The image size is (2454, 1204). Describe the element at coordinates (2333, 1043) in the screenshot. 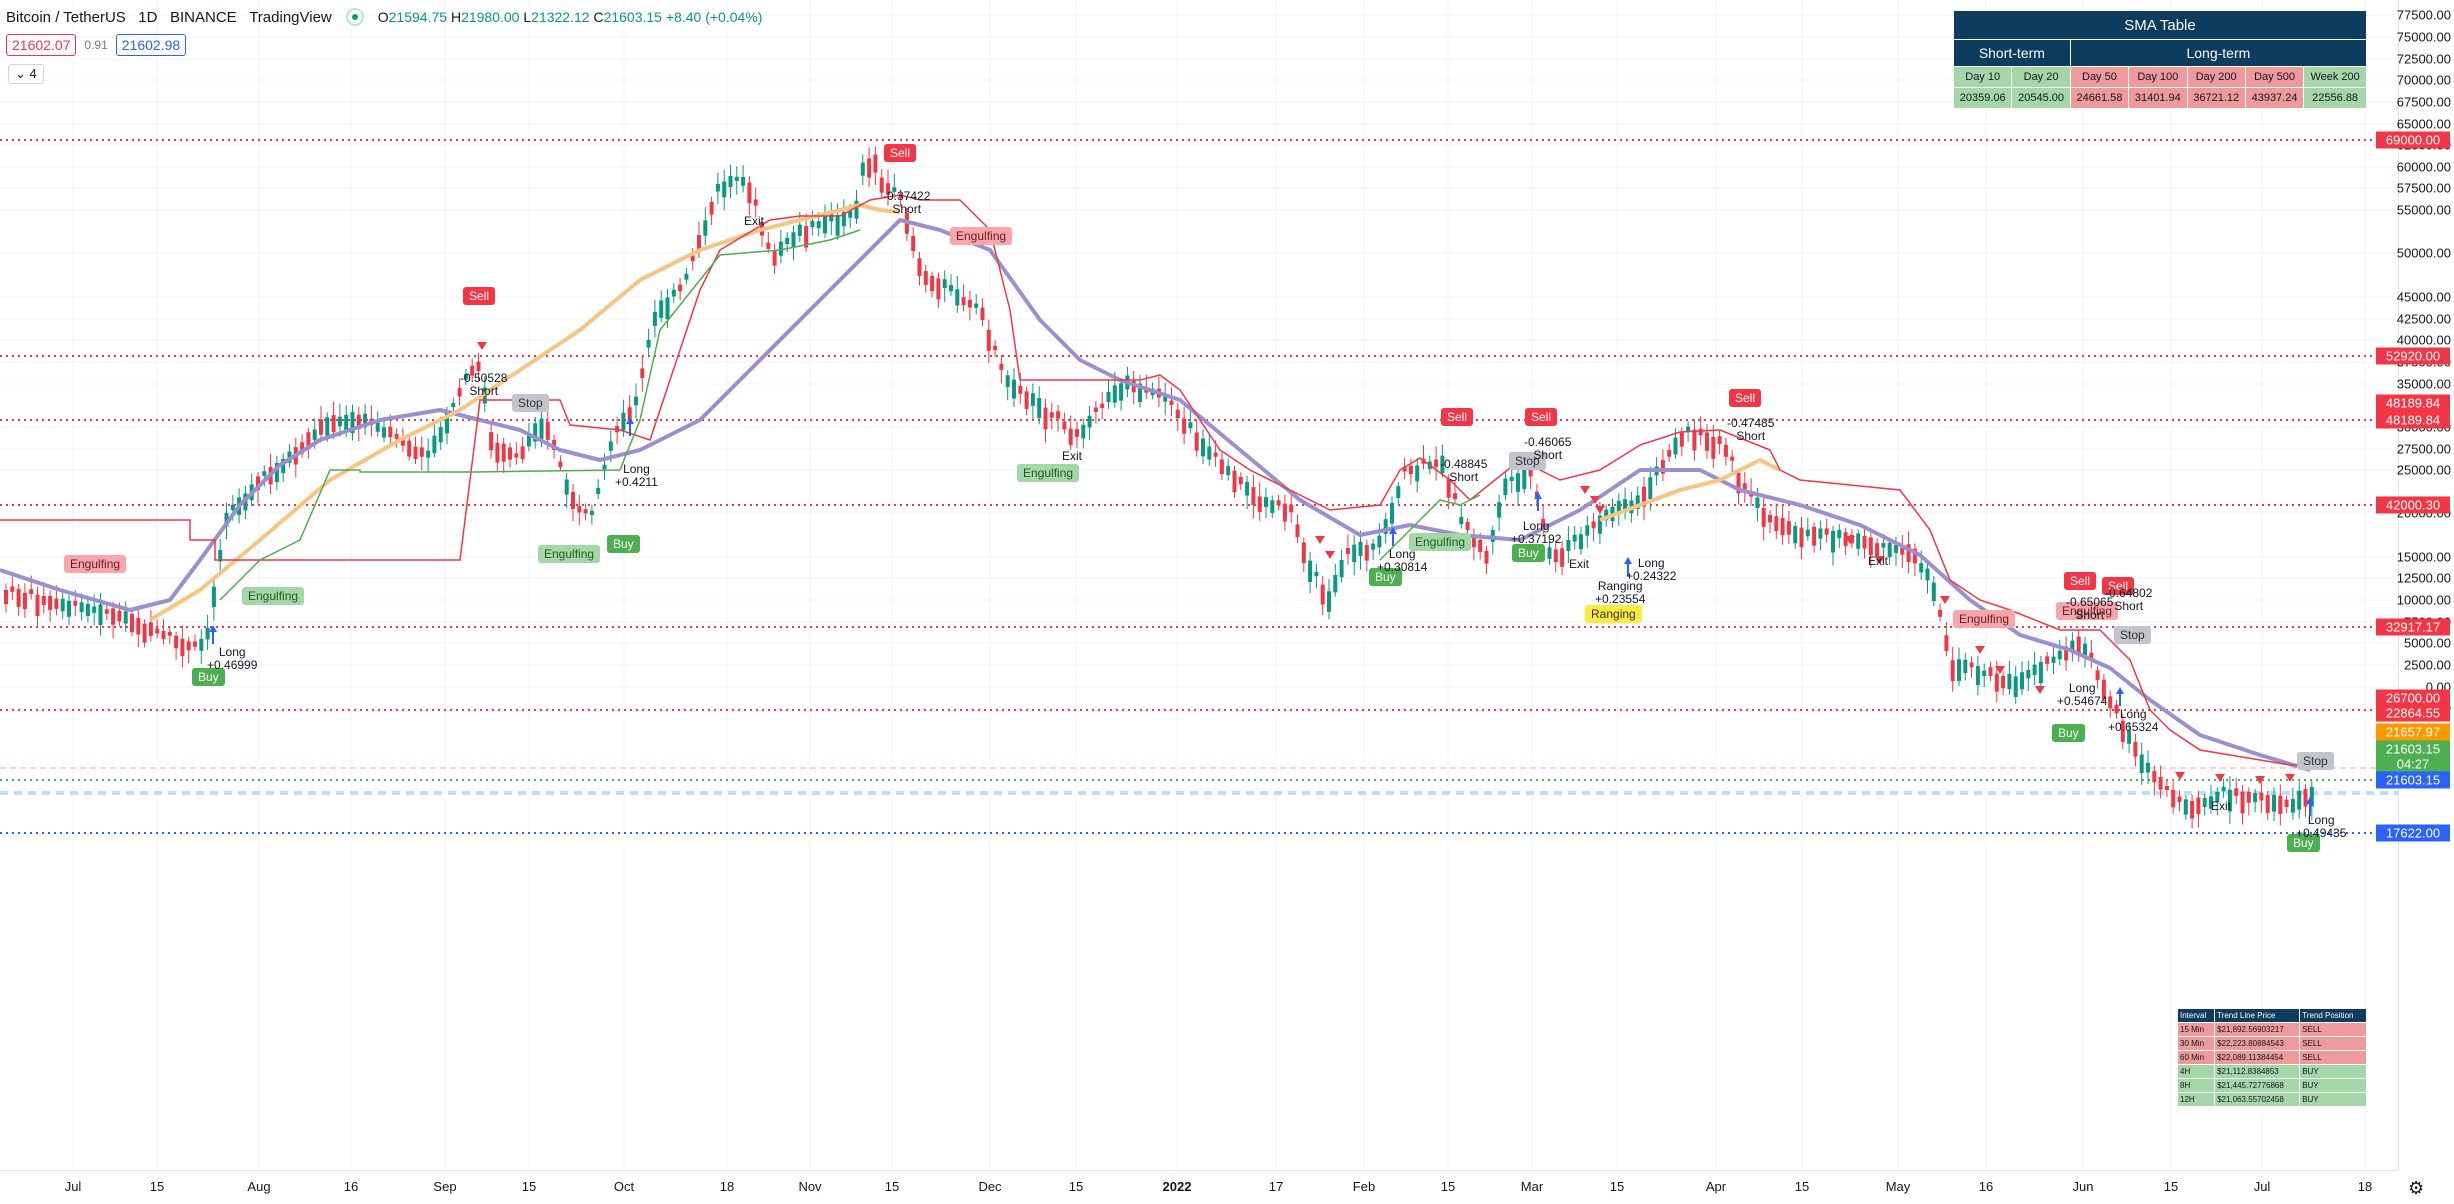

I see `trend-position: SELL` at that location.